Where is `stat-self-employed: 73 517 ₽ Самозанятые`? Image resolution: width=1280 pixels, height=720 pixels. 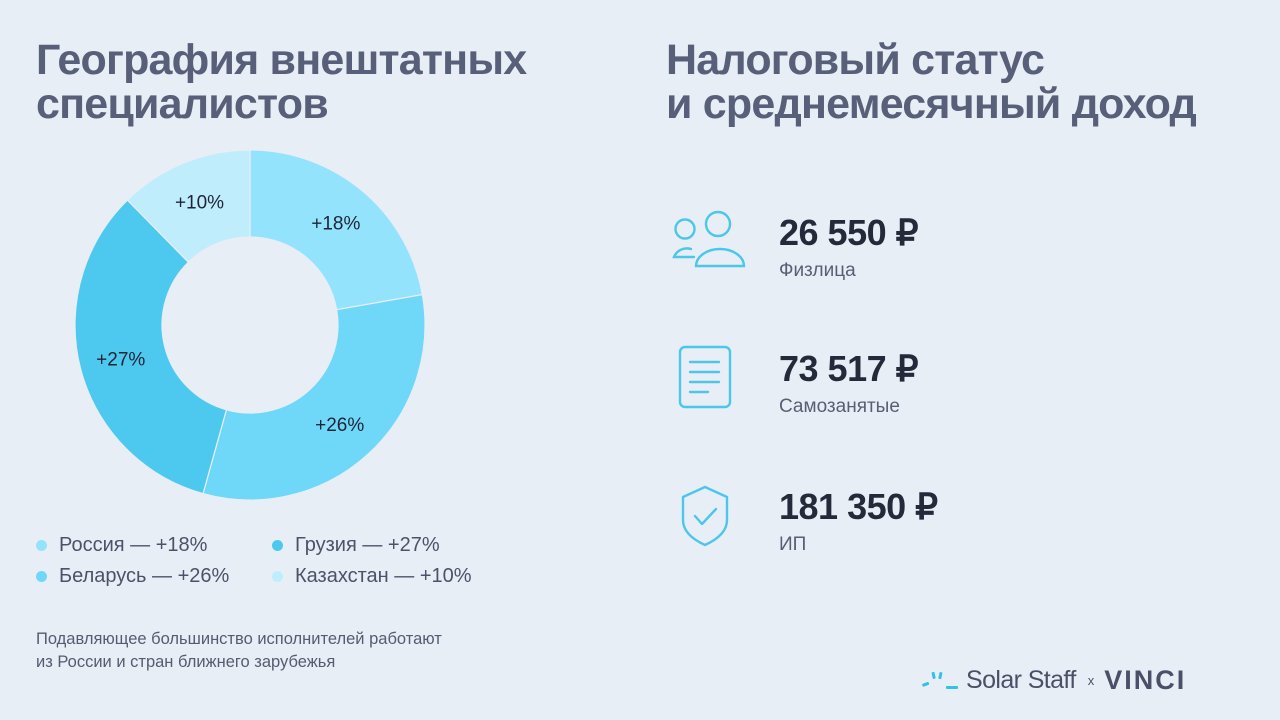 stat-self-employed: 73 517 ₽ Самозанятые is located at coordinates (944, 387).